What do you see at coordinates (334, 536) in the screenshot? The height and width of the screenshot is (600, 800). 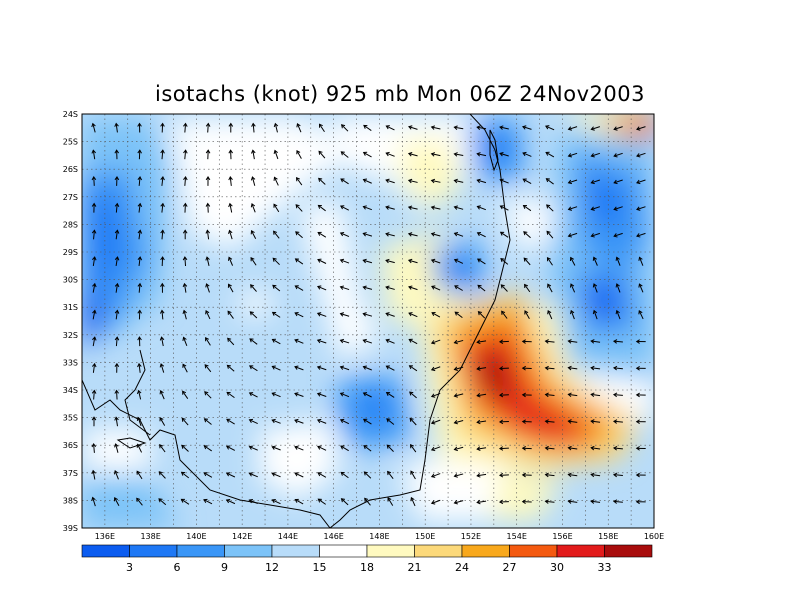 I see `lon-tick-label: 146E` at bounding box center [334, 536].